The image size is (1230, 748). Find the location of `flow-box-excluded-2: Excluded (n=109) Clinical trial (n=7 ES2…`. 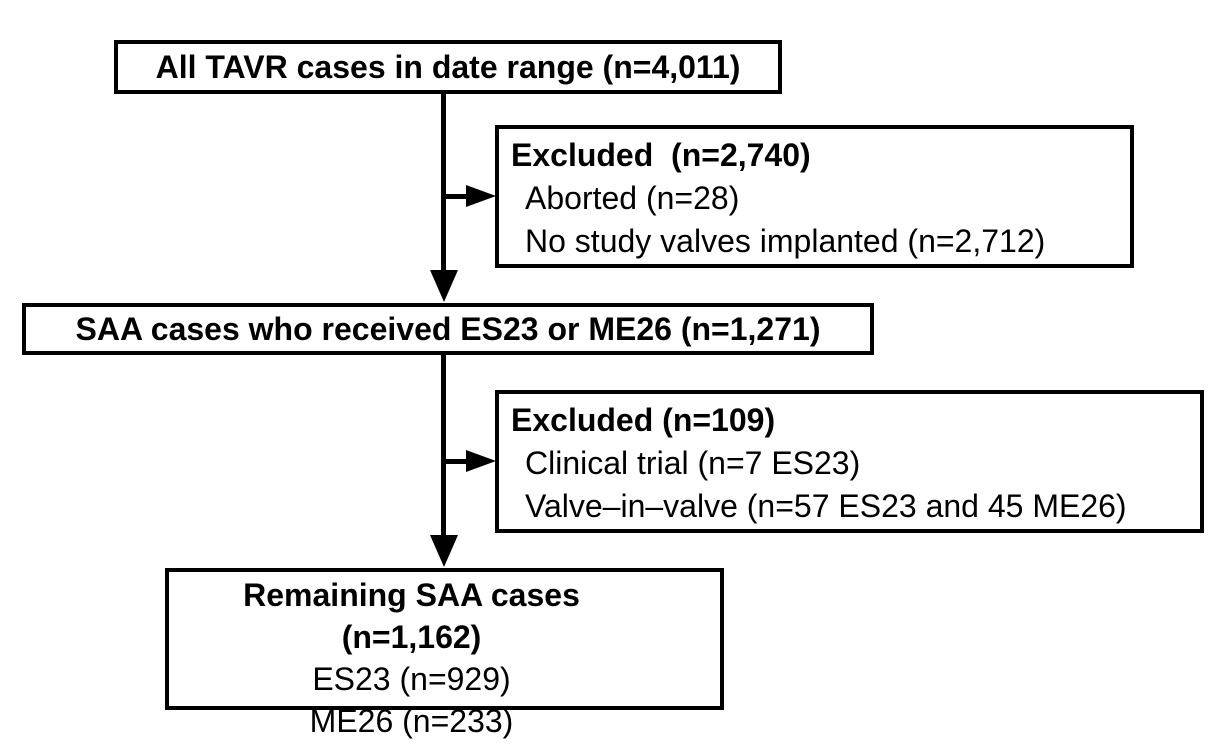

flow-box-excluded-2: Excluded (n=109) Clinical trial (n=7 ES2… is located at coordinates (849, 461).